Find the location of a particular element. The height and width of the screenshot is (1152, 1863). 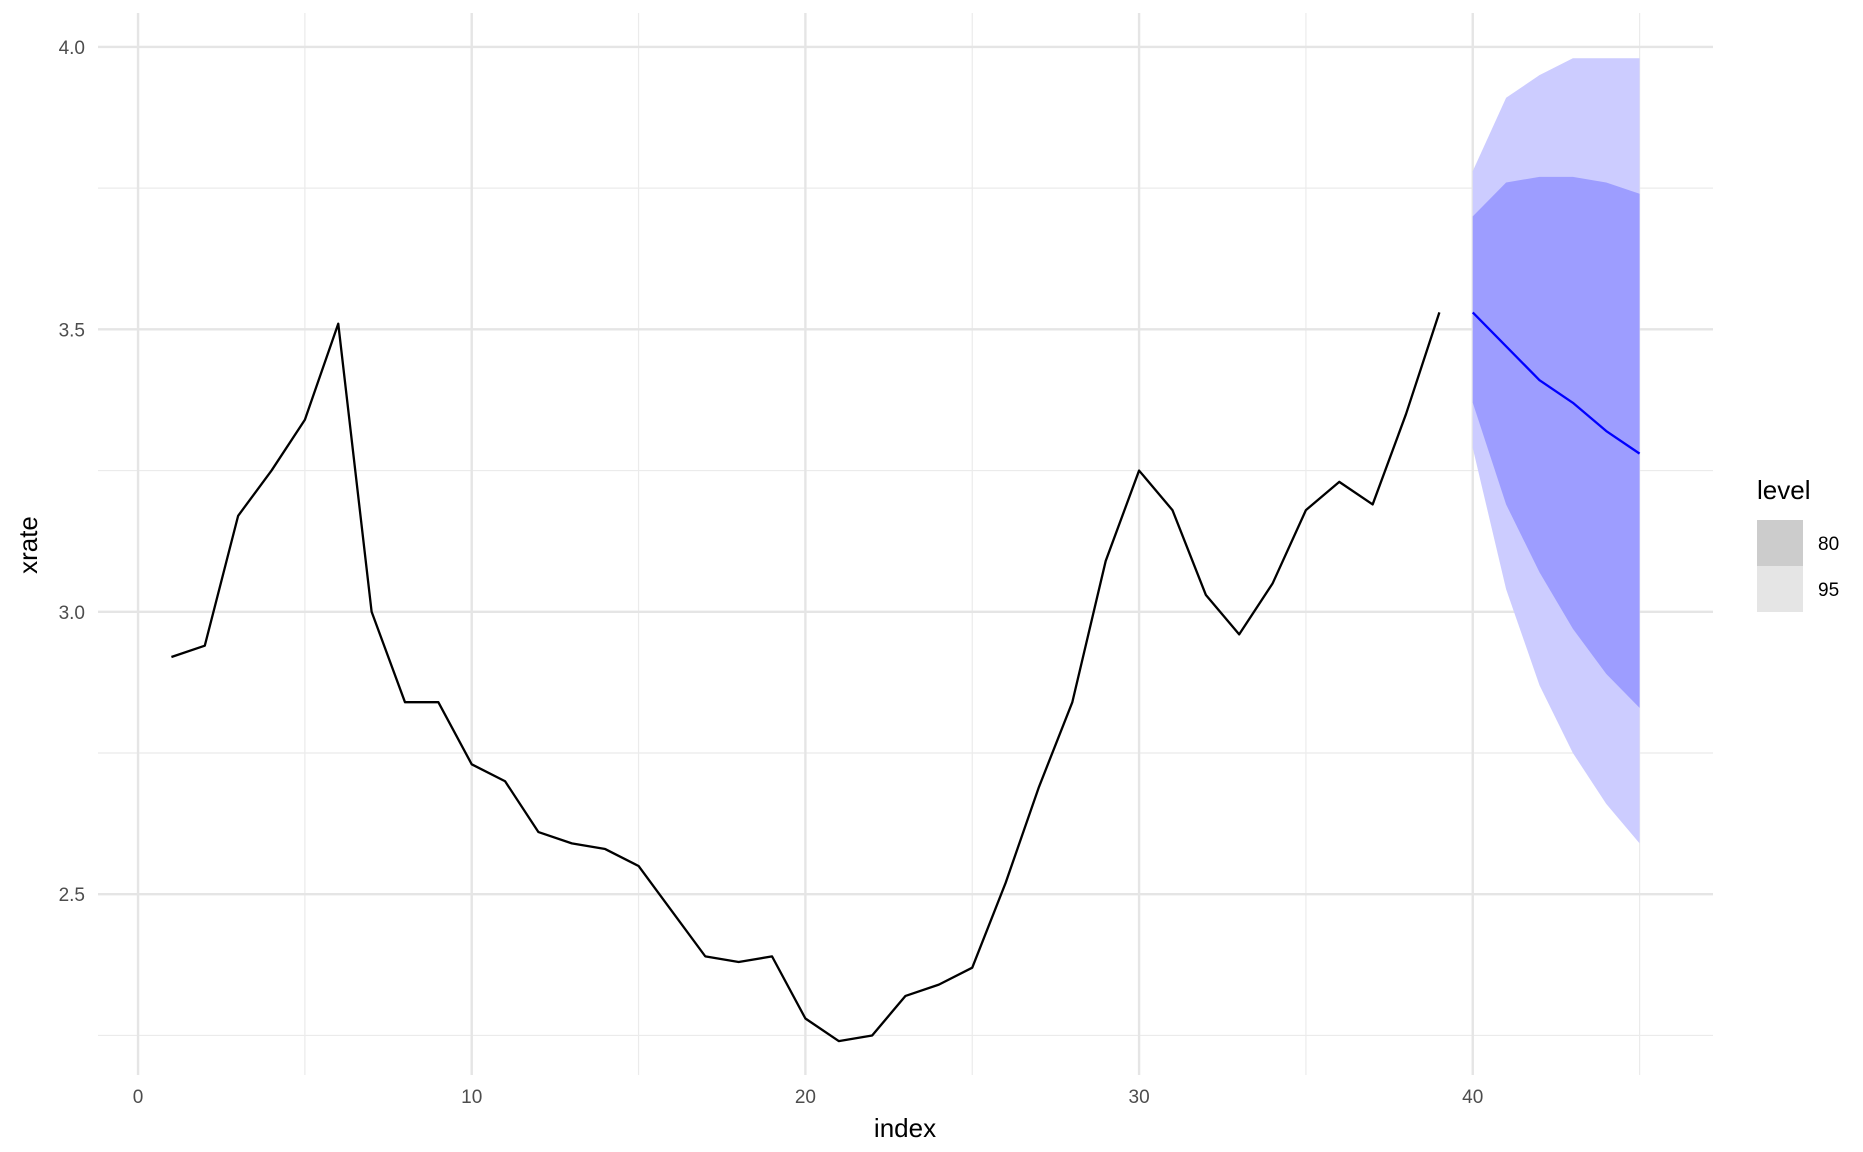

legend-label-80: 80 is located at coordinates (1828, 544).